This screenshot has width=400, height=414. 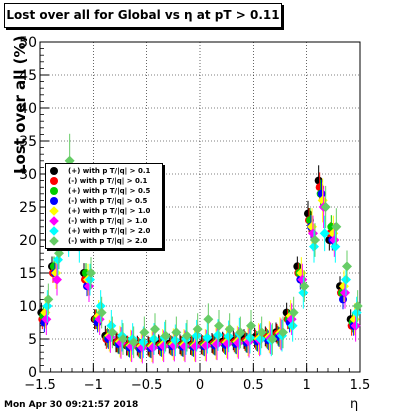 I want to click on timestamp: Mon Apr 30 09:21:57 2018, so click(x=71, y=405).